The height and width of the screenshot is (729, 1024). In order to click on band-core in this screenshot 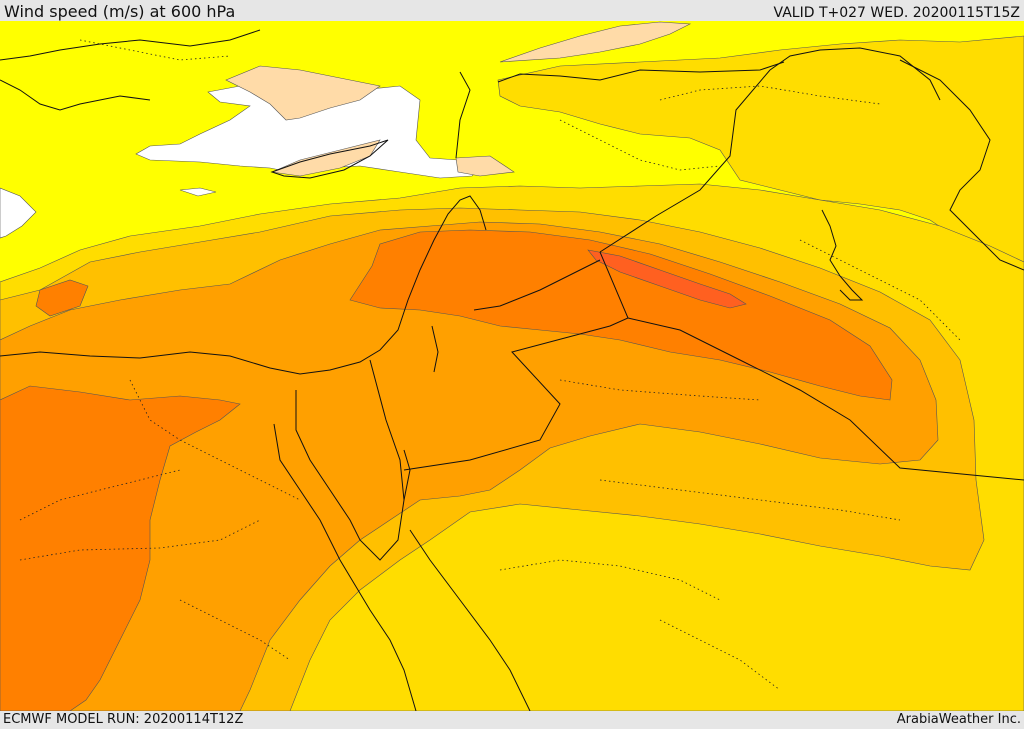, I will do `click(667, 279)`.